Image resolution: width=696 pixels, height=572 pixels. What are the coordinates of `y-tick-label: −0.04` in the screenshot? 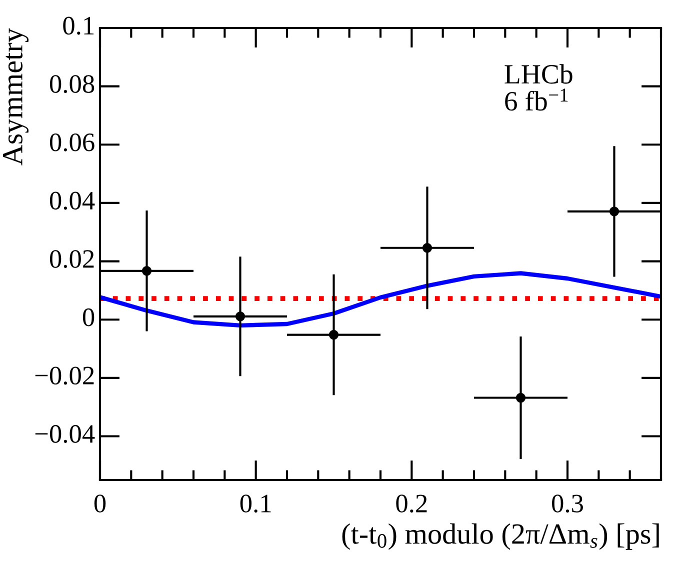 It's located at (65, 434).